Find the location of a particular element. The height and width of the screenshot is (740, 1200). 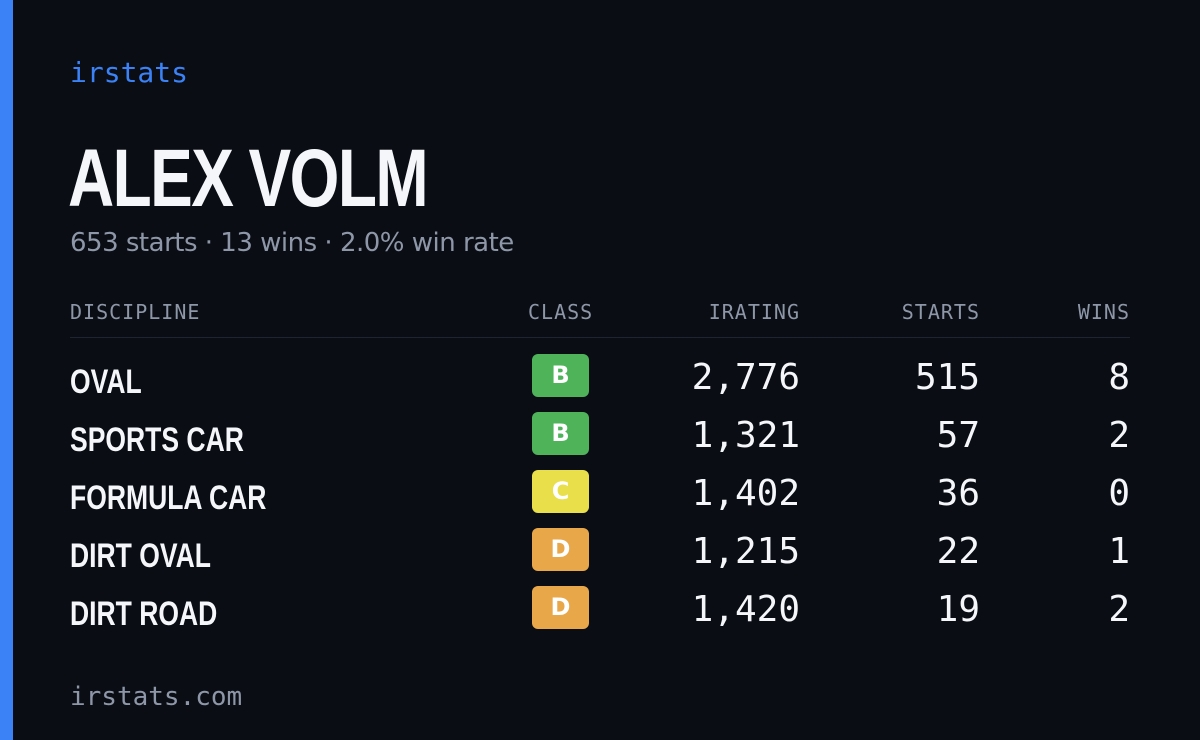

header-class: CLASS is located at coordinates (561, 312).